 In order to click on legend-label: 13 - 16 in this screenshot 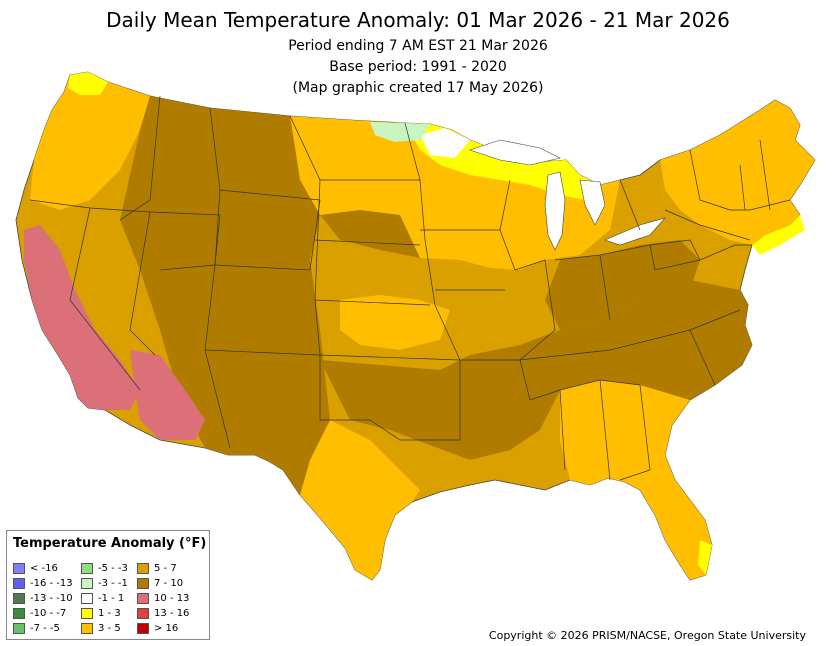, I will do `click(172, 613)`.